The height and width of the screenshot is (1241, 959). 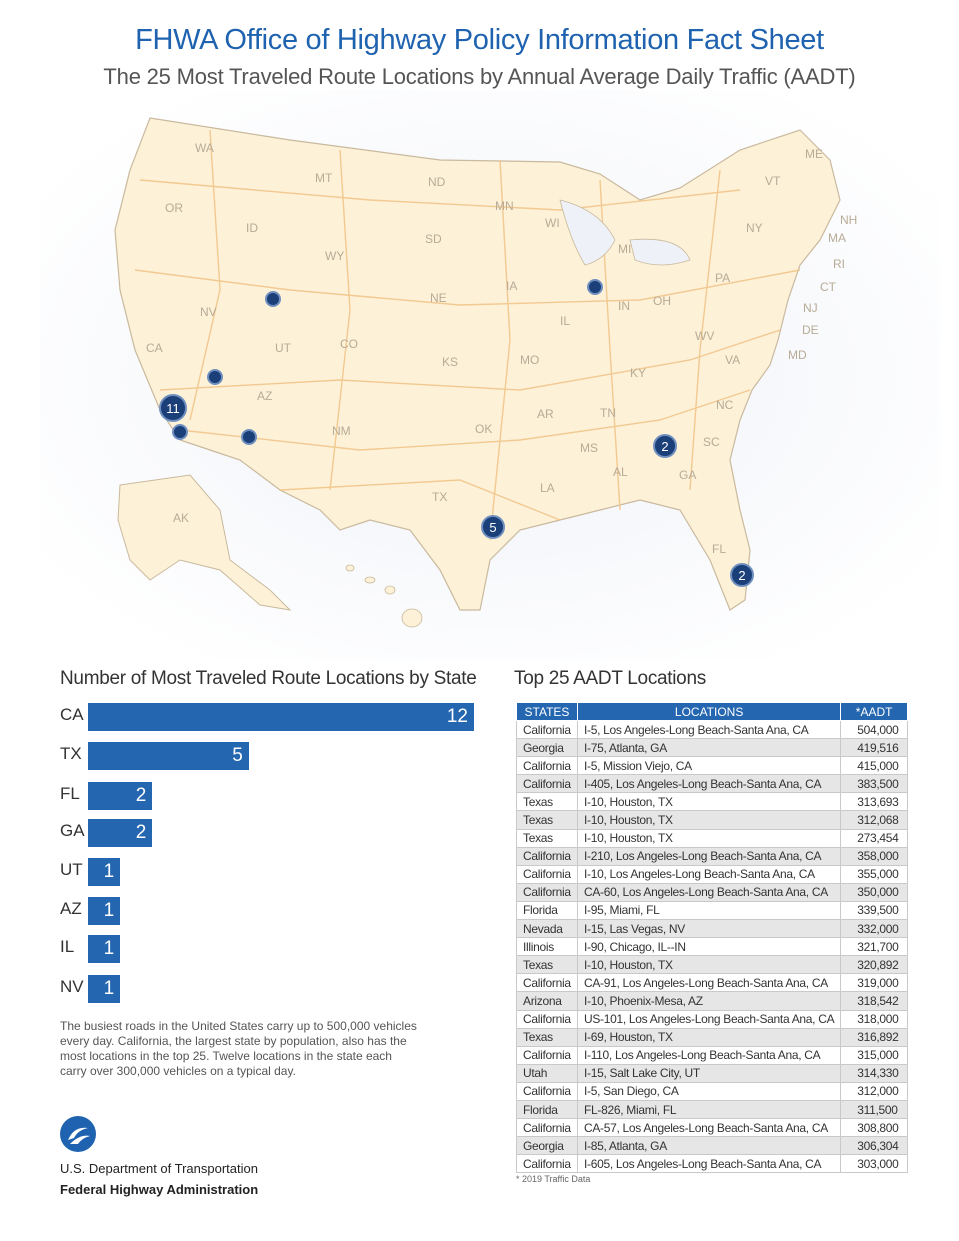 What do you see at coordinates (547, 488) in the screenshot?
I see `state-label-la: LA` at bounding box center [547, 488].